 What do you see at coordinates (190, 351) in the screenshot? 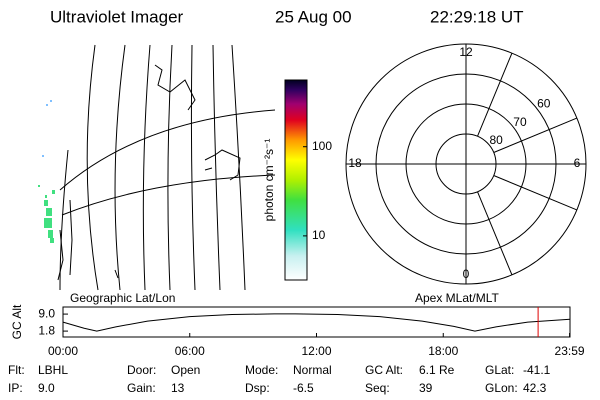
I see `x-tick-label: 06:00` at bounding box center [190, 351].